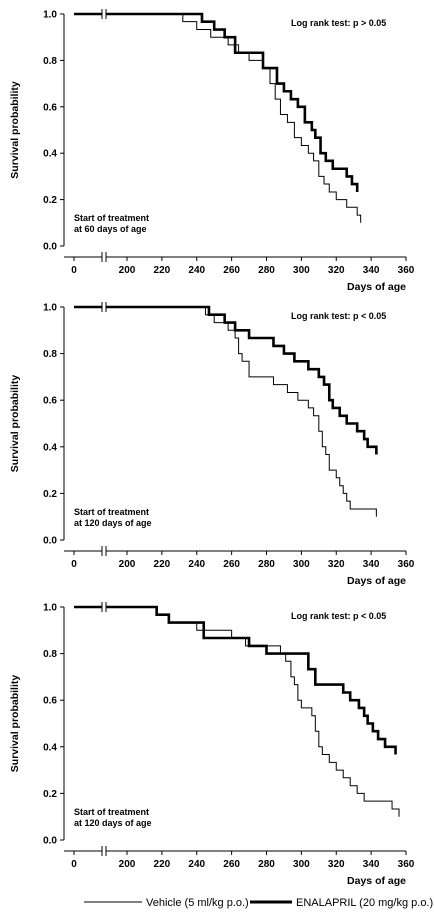 Image resolution: width=434 pixels, height=920 pixels. I want to click on log-rank-annotation: Log rank test: p > 0.05, so click(338, 23).